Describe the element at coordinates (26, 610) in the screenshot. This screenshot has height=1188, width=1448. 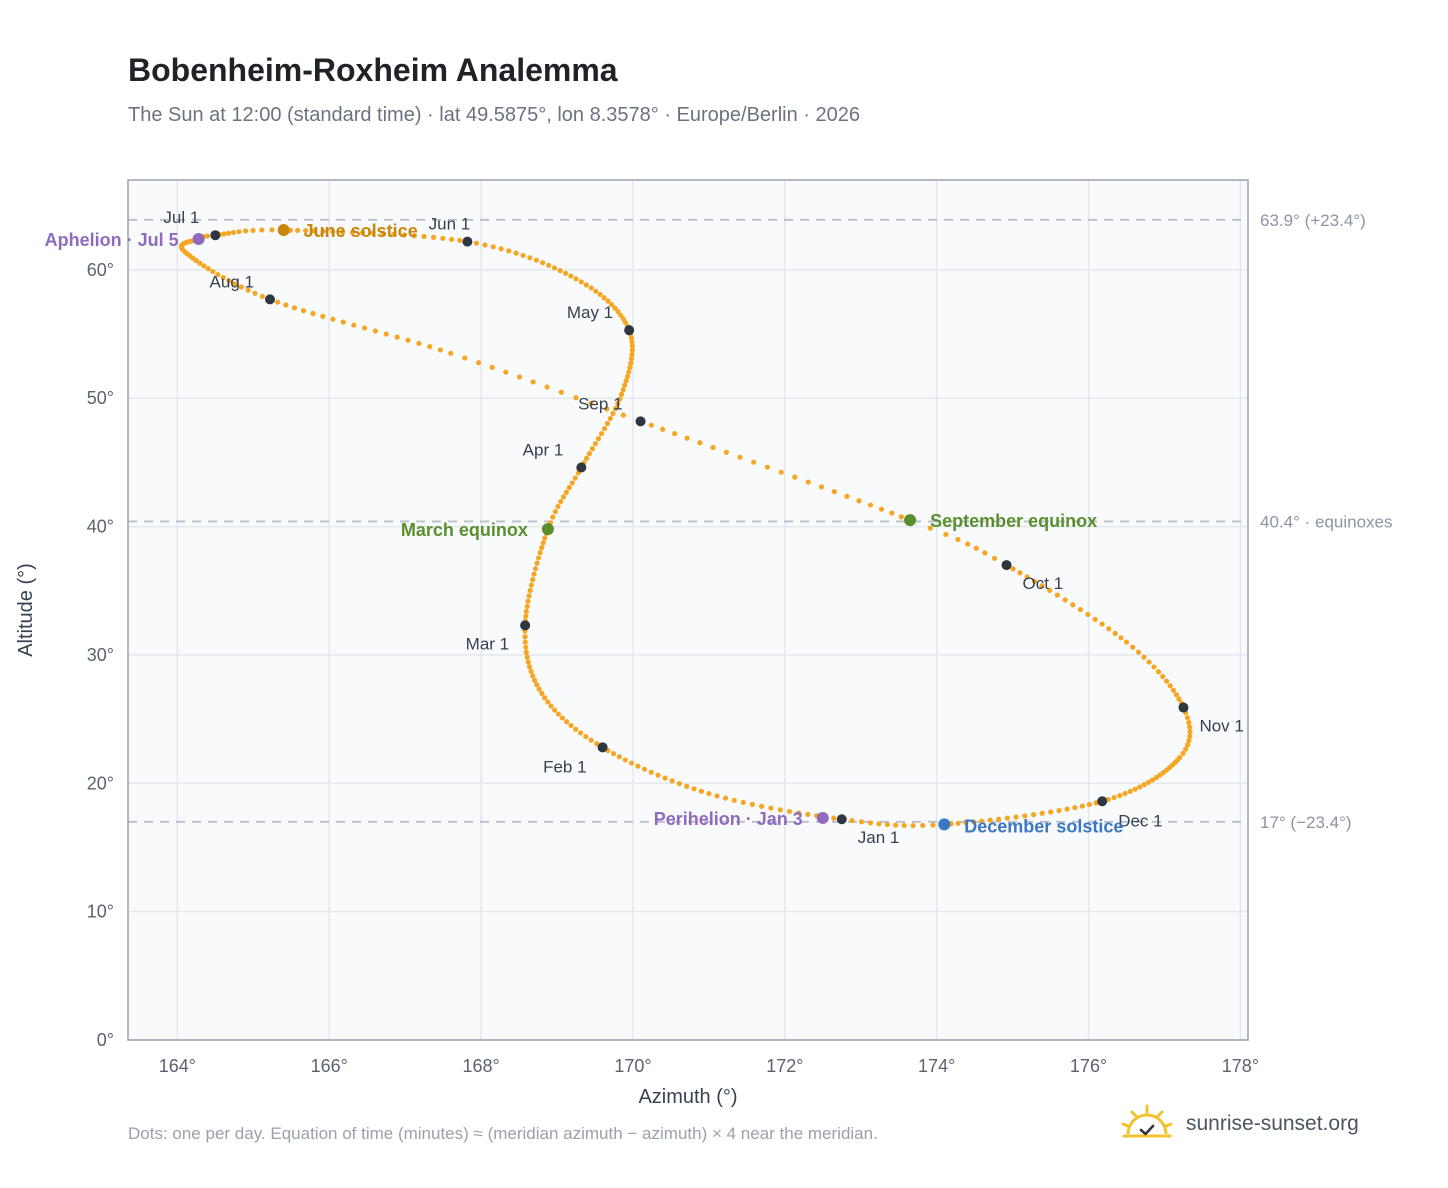
I see `y-axis-title: Altitude (°)` at that location.